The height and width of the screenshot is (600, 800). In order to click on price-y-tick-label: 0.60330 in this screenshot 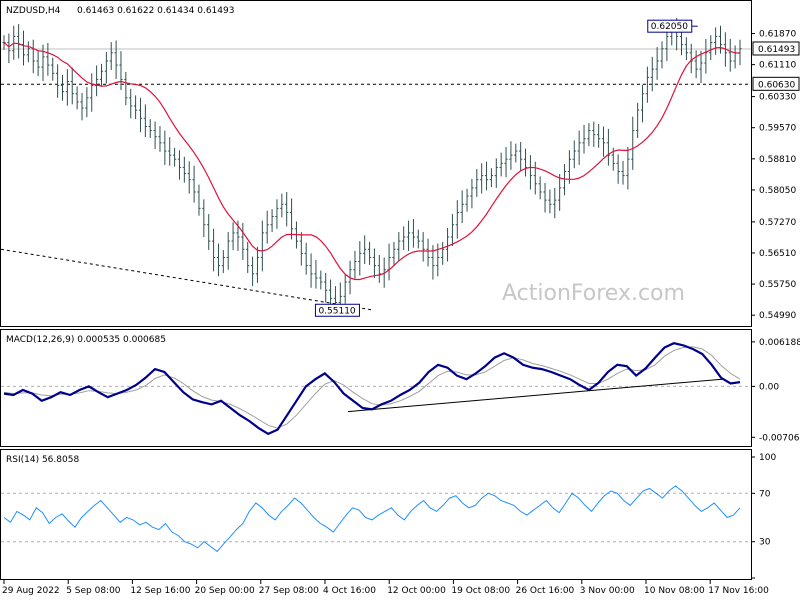, I will do `click(777, 98)`.